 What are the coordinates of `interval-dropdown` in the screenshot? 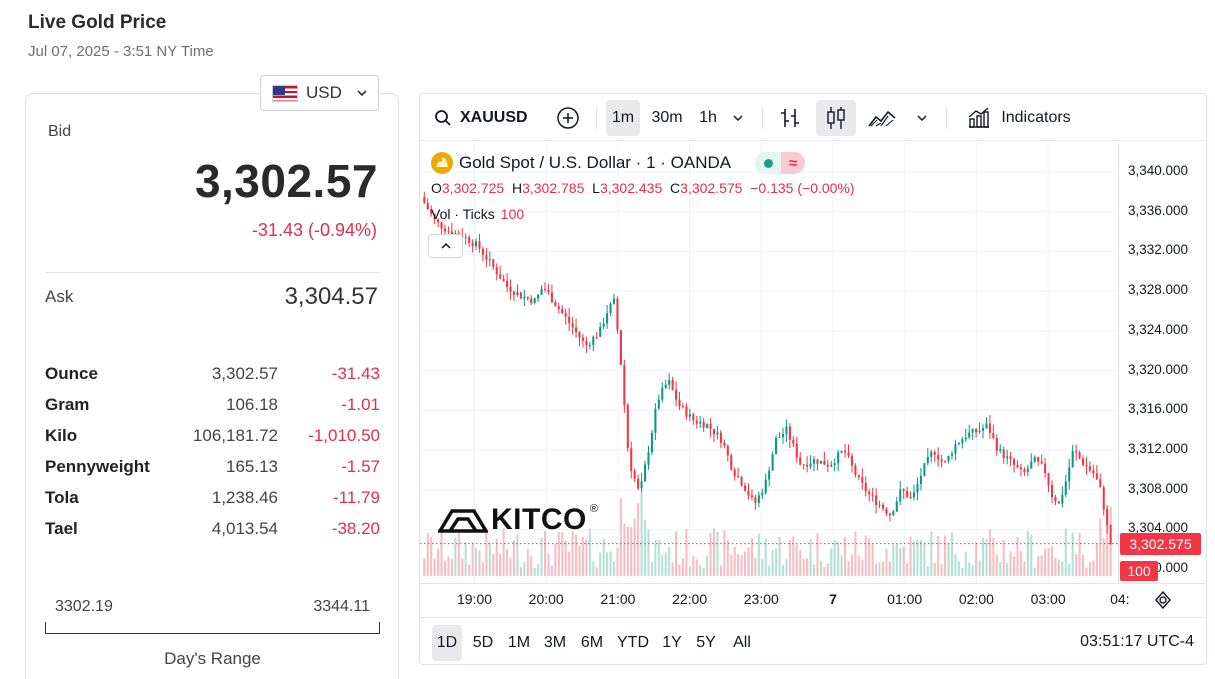 It's located at (738, 118).